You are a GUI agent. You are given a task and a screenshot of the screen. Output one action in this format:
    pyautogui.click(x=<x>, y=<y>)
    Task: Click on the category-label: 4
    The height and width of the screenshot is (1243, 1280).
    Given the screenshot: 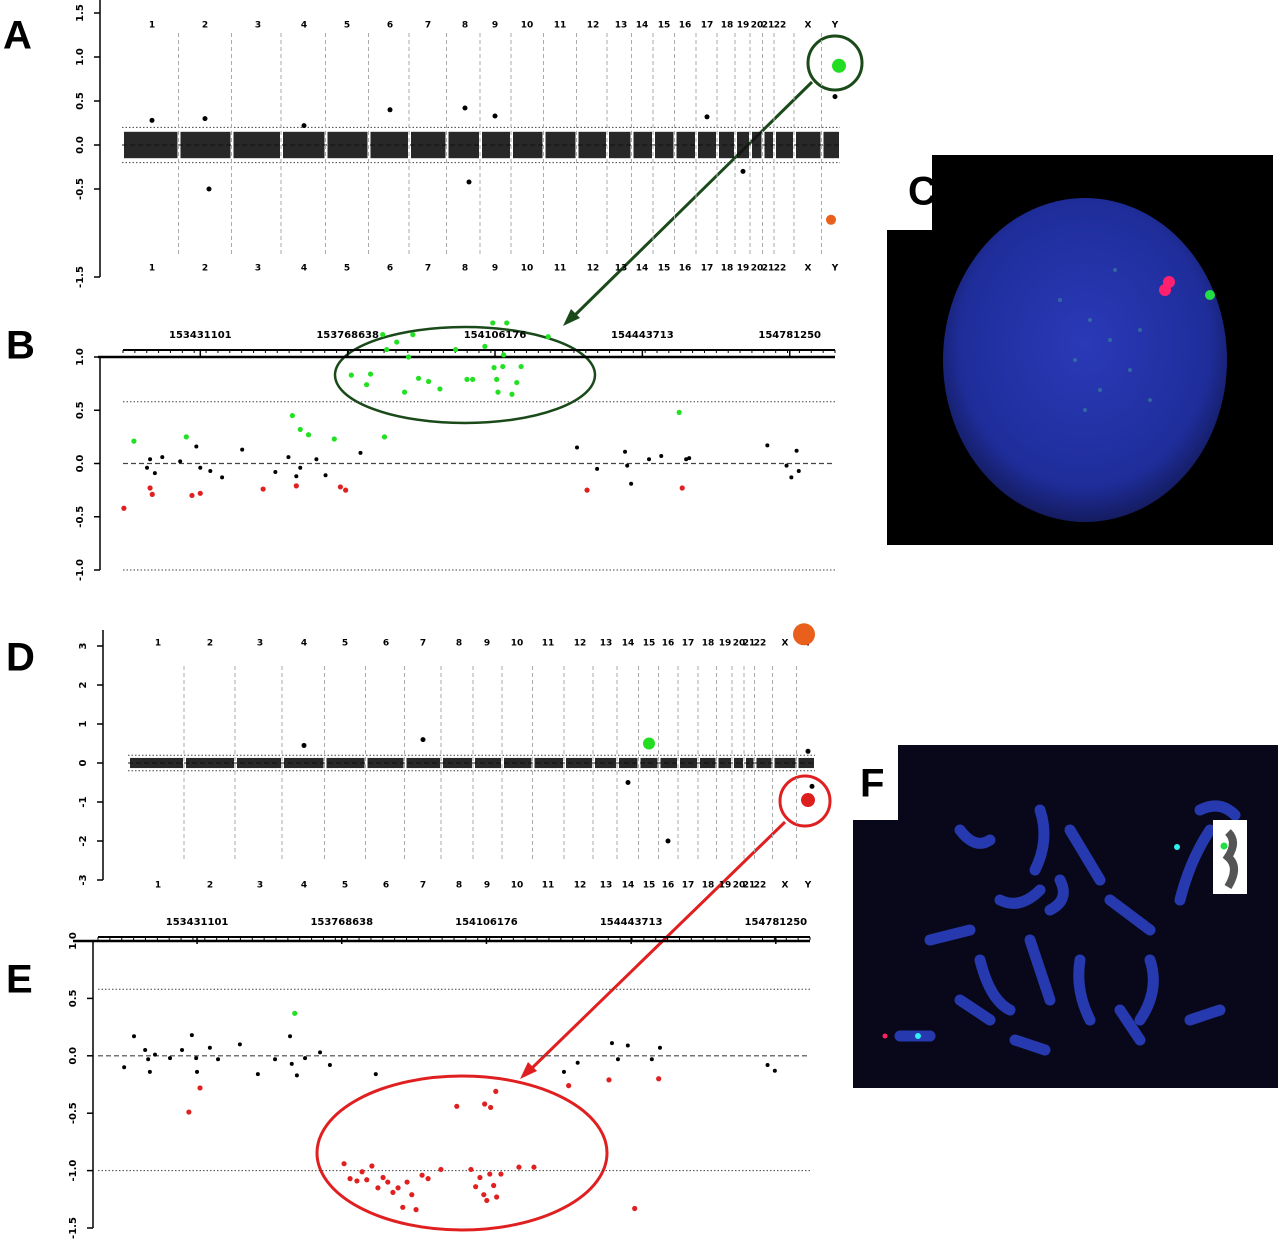 What is the action you would take?
    pyautogui.click(x=304, y=644)
    